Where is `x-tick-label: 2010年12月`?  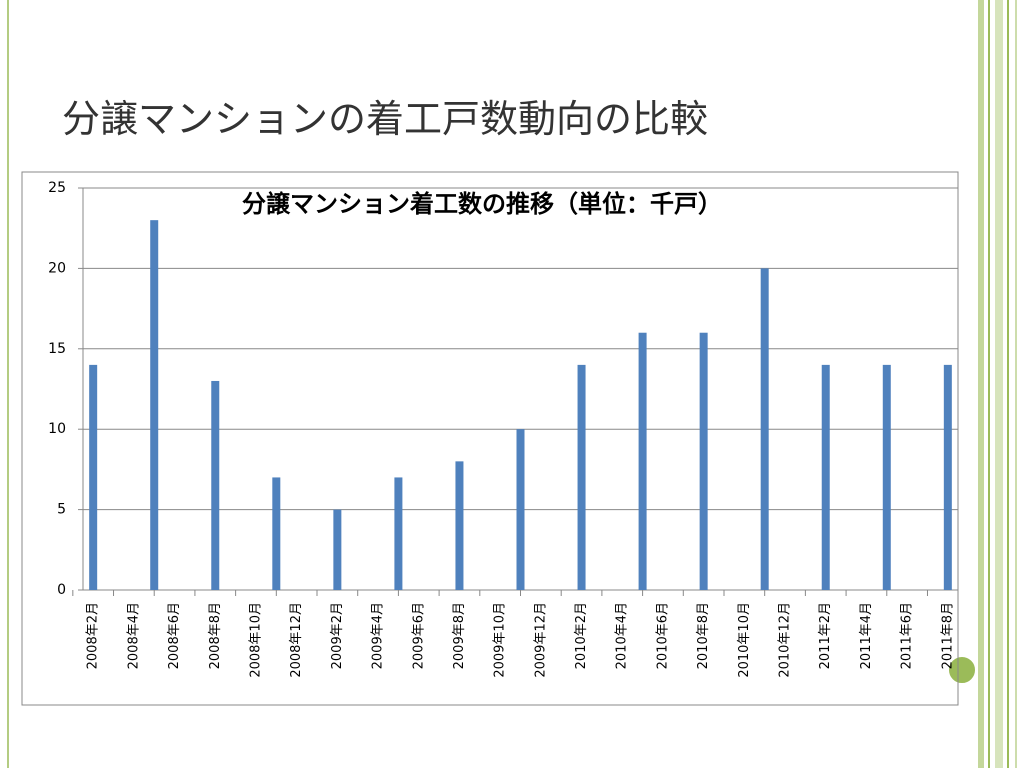
x-tick-label: 2010年12月 is located at coordinates (785, 640).